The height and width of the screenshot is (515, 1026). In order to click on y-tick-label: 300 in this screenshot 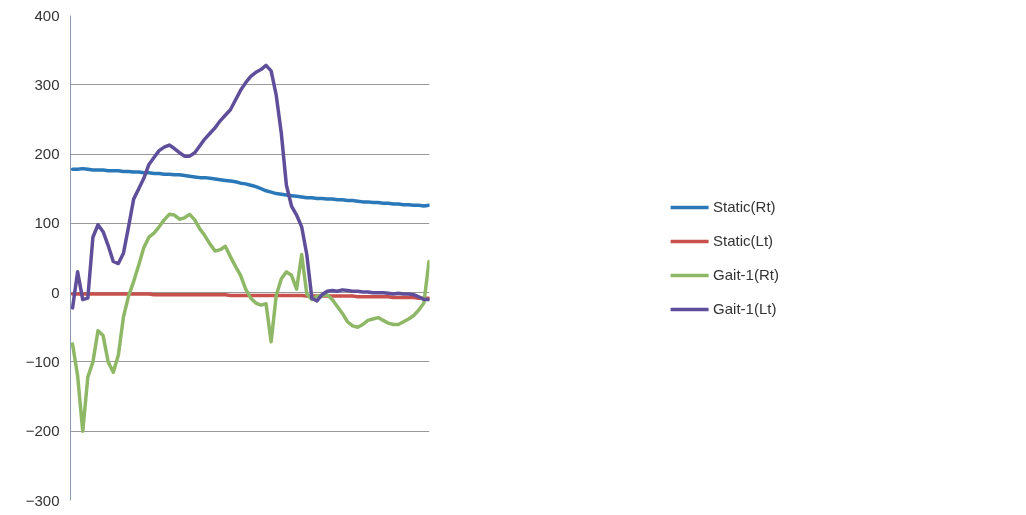, I will do `click(47, 84)`.